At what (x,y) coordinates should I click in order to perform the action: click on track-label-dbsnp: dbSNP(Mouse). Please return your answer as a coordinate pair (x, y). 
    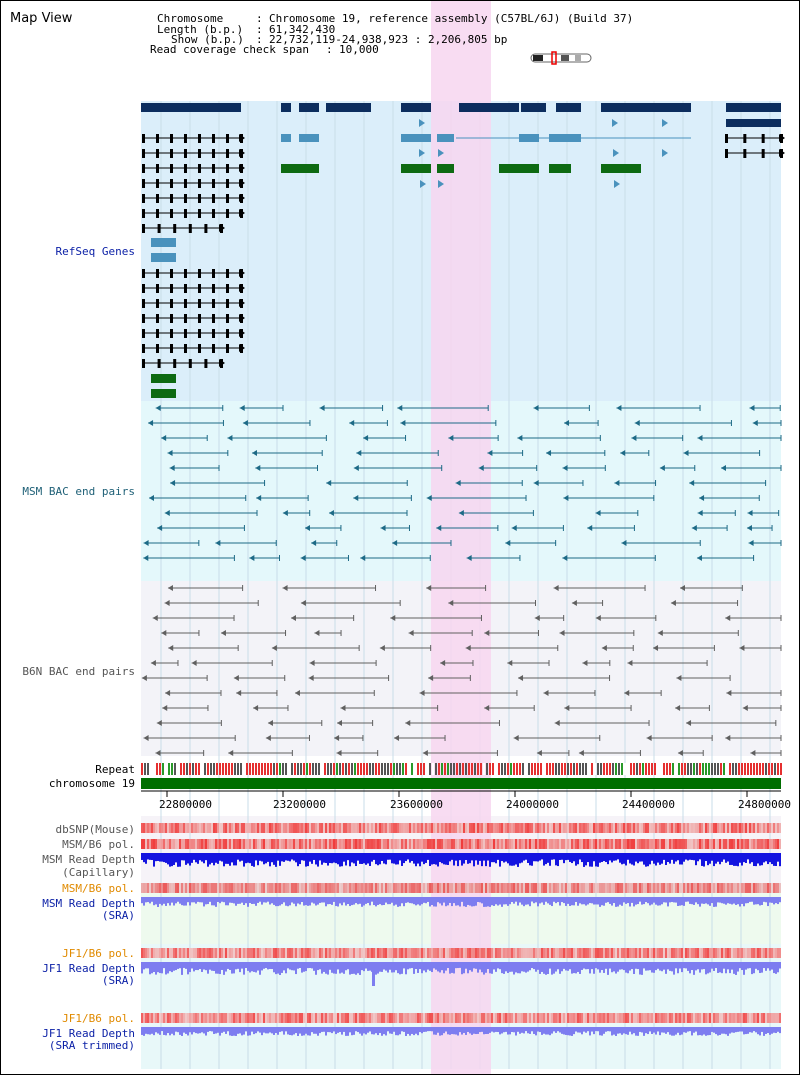
    Looking at the image, I should click on (95, 829).